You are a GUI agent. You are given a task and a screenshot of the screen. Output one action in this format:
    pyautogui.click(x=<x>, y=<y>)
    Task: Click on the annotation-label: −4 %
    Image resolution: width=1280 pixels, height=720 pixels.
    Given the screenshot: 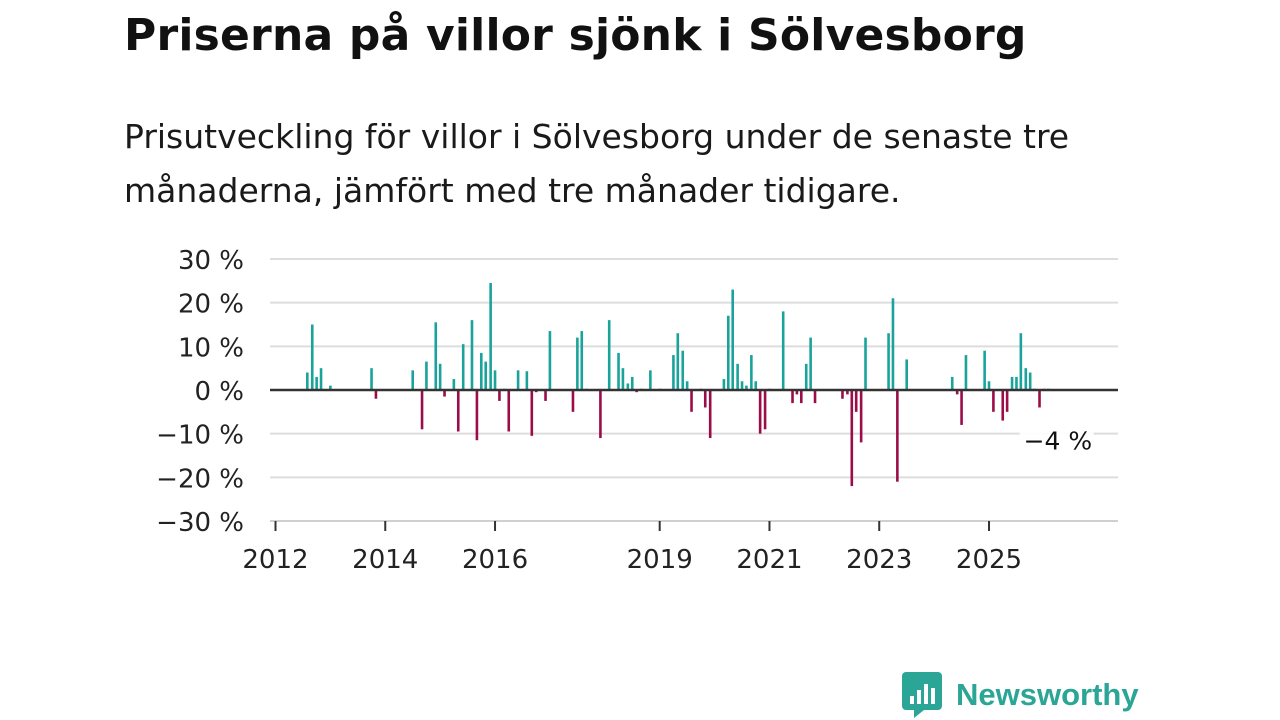 What is the action you would take?
    pyautogui.click(x=1058, y=440)
    